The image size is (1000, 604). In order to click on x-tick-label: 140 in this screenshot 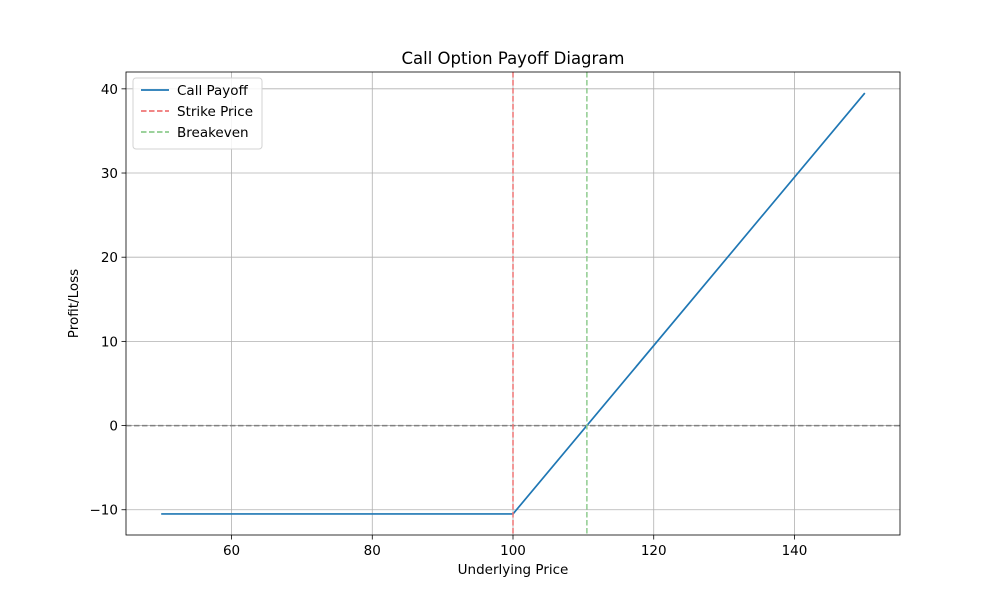, I will do `click(795, 551)`.